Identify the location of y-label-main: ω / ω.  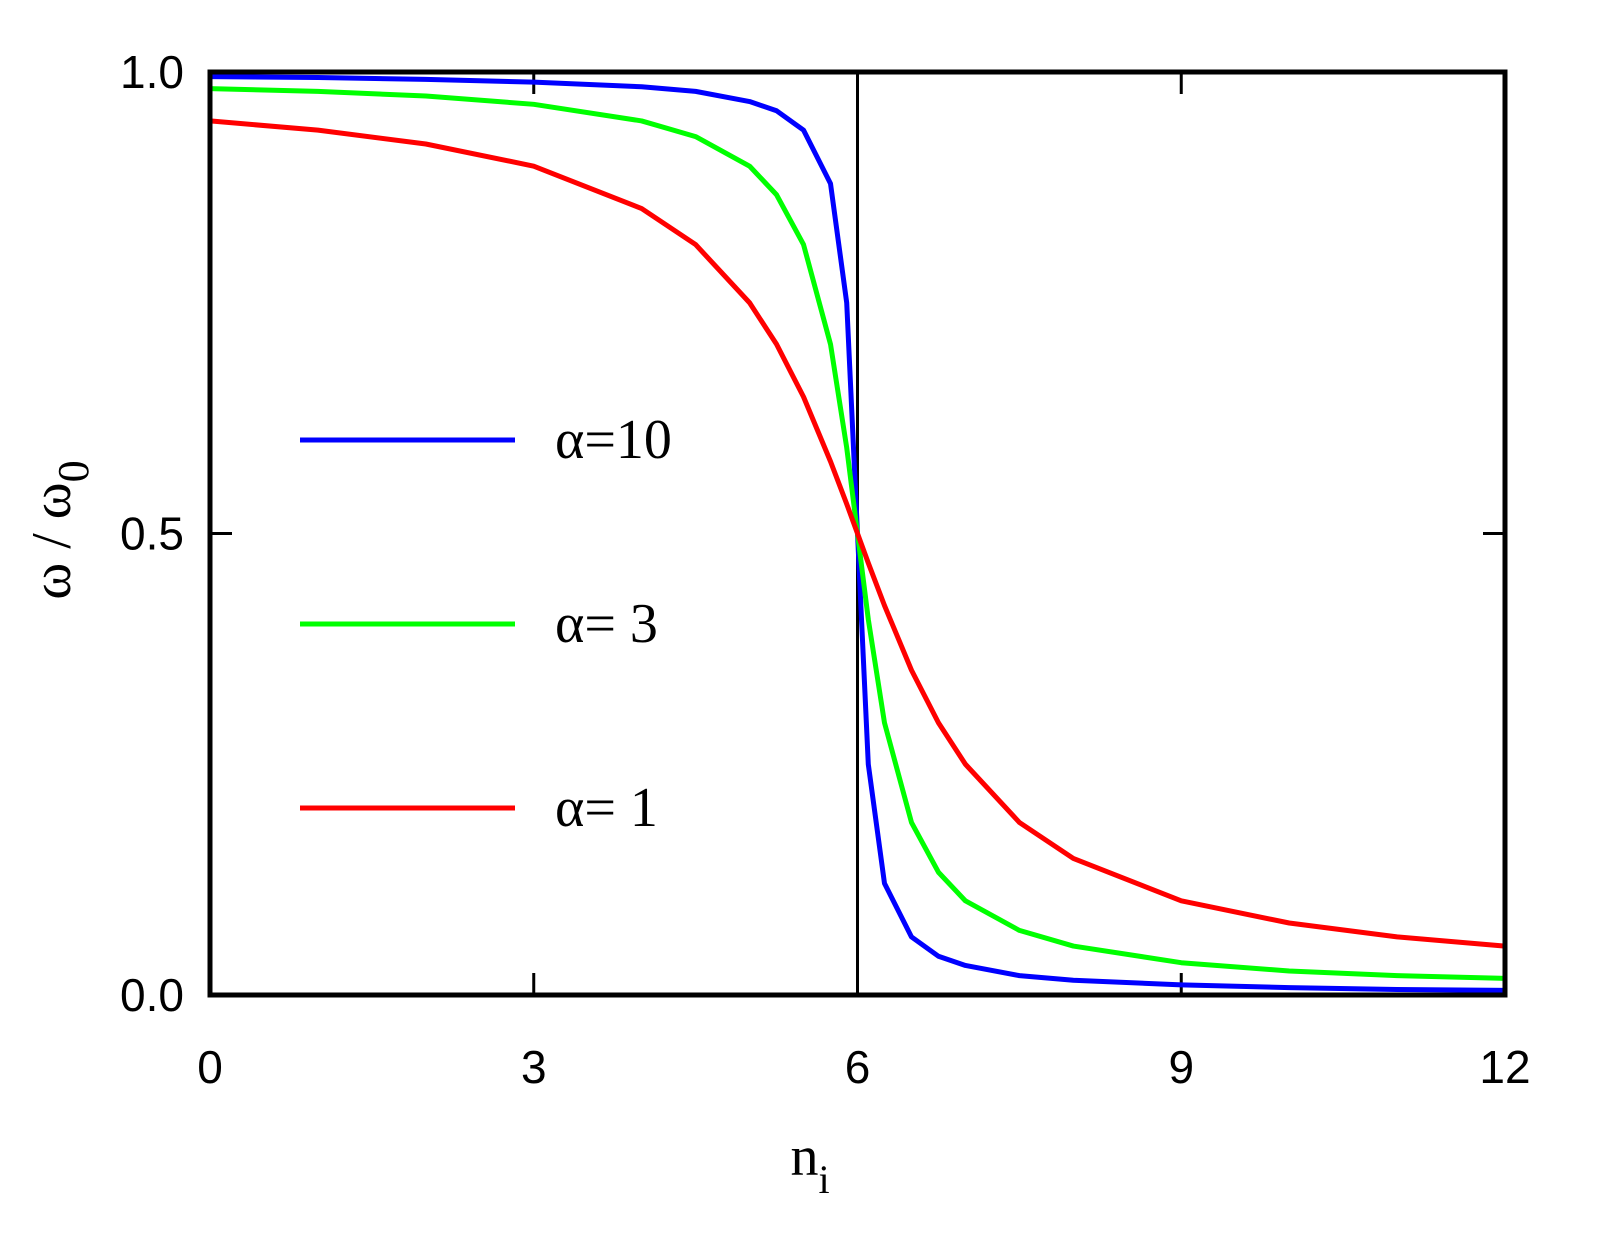
(52, 540).